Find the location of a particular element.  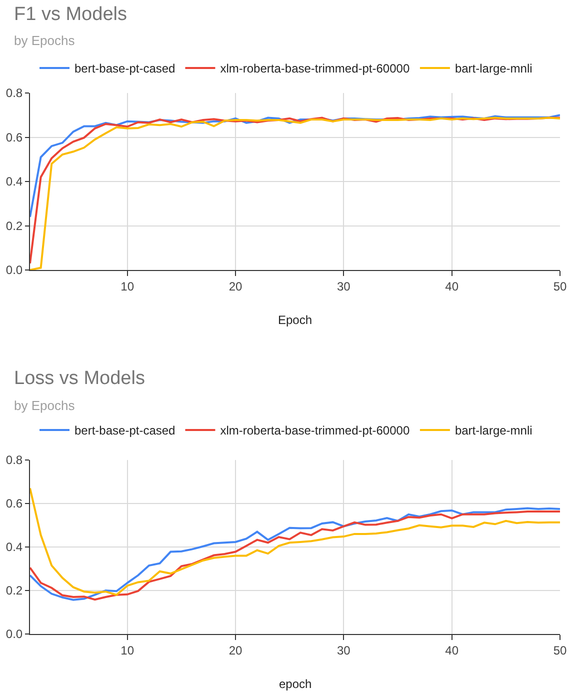

chart-title: F1 vs Models is located at coordinates (70, 14).